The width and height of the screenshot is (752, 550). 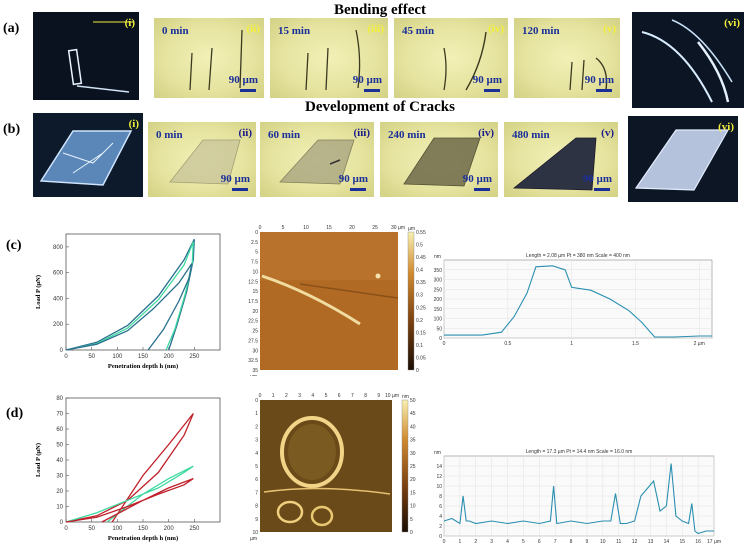 What do you see at coordinates (194, 529) in the screenshot?
I see `d-load-xtick-label: 250` at bounding box center [194, 529].